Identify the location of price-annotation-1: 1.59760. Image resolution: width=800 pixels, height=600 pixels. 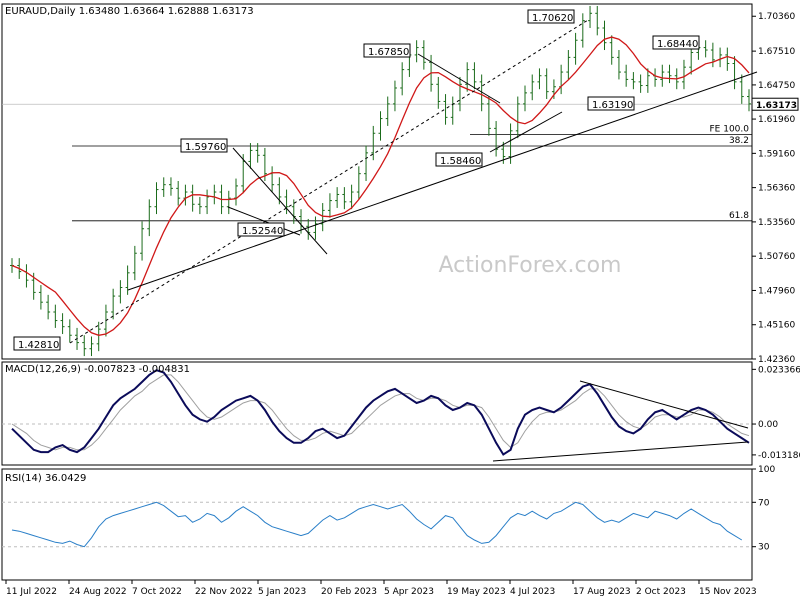
(205, 147).